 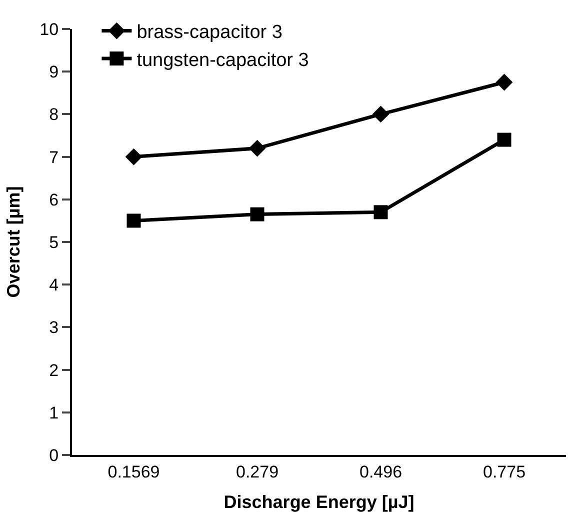 What do you see at coordinates (54, 114) in the screenshot?
I see `y-tick-label: 8` at bounding box center [54, 114].